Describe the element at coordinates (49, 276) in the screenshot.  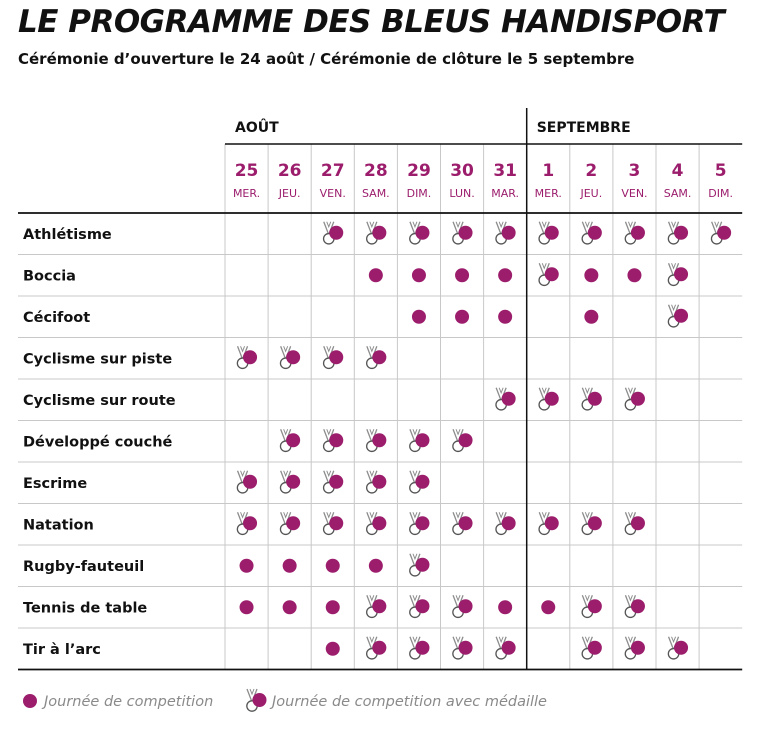
I see `sport-label: Boccia` at that location.